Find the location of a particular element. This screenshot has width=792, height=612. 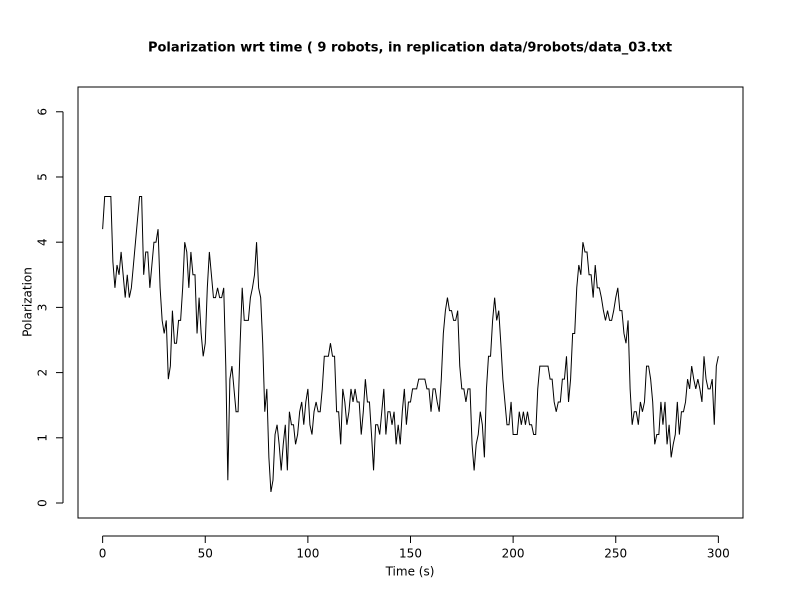

x-tick-label: 0 is located at coordinates (103, 554).